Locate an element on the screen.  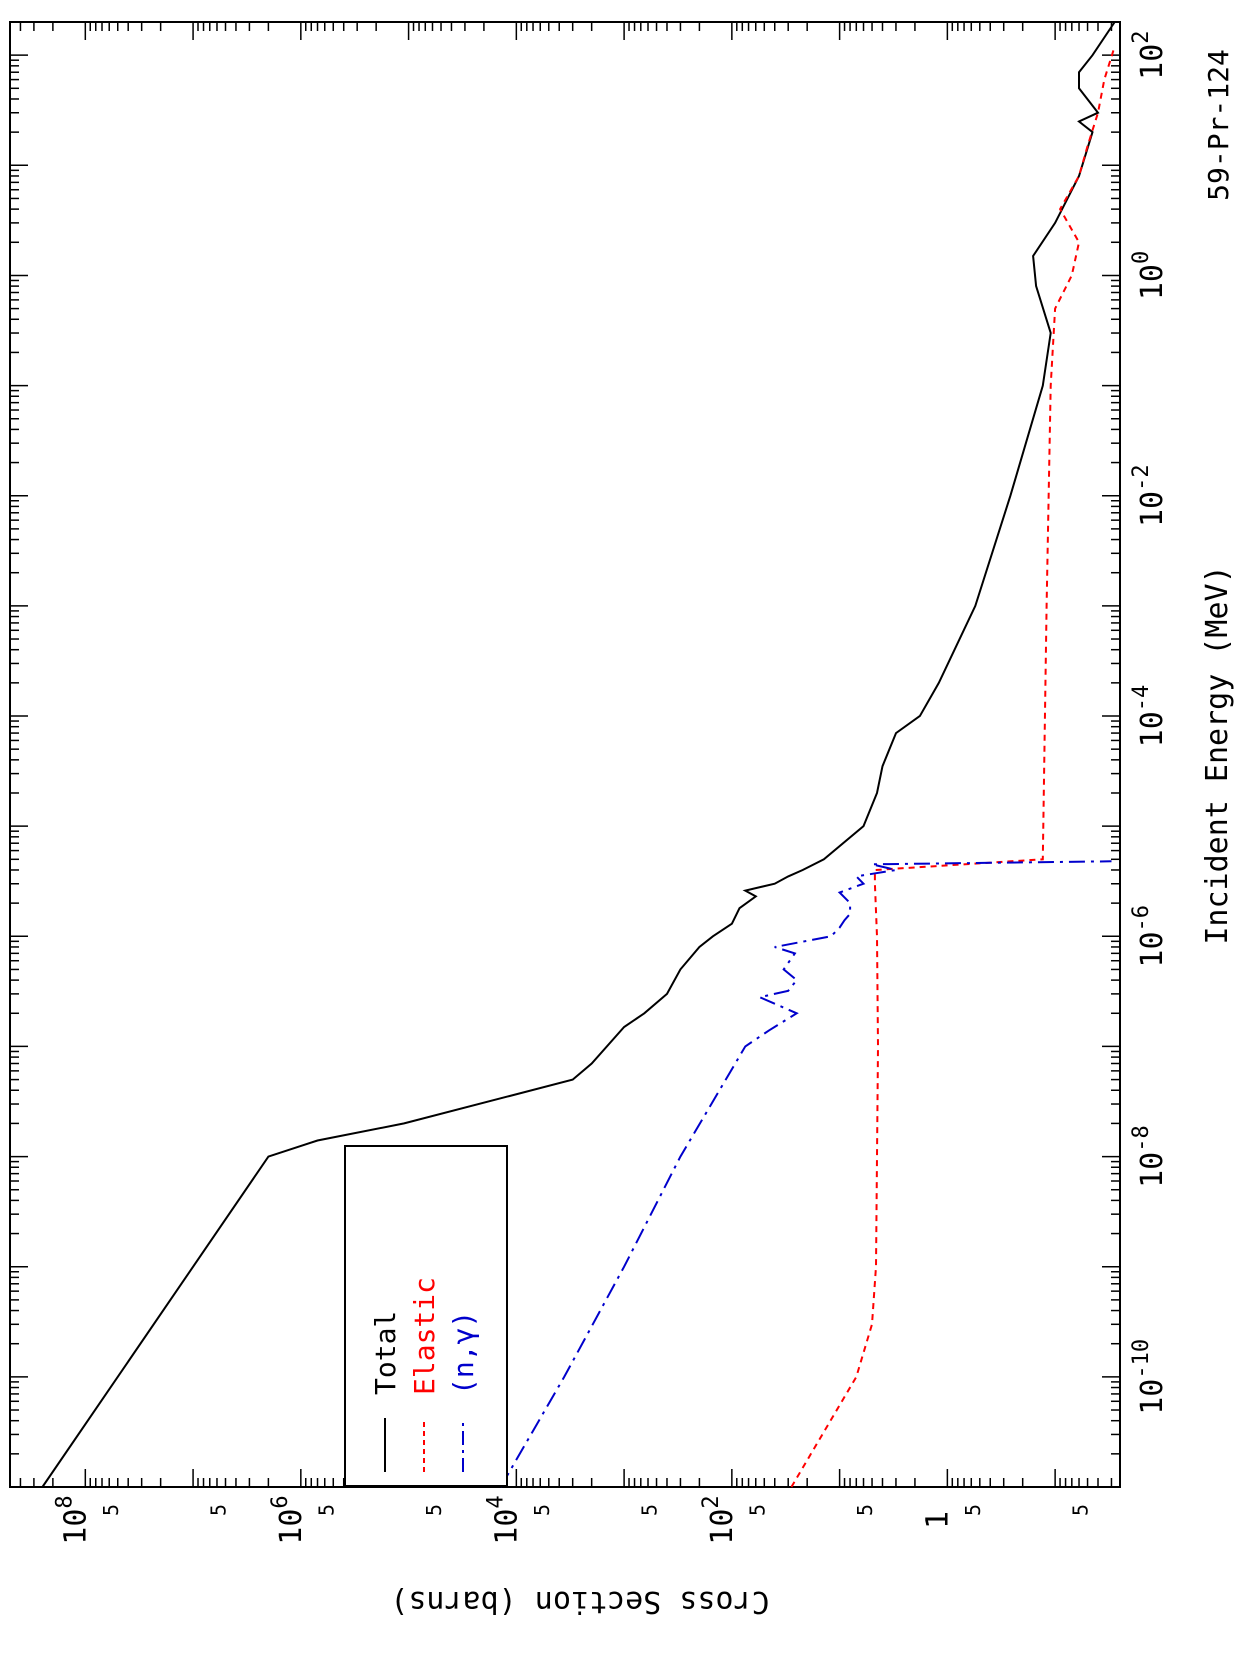
legend: Total Elastic (n,γ) is located at coordinates (426, 1316).